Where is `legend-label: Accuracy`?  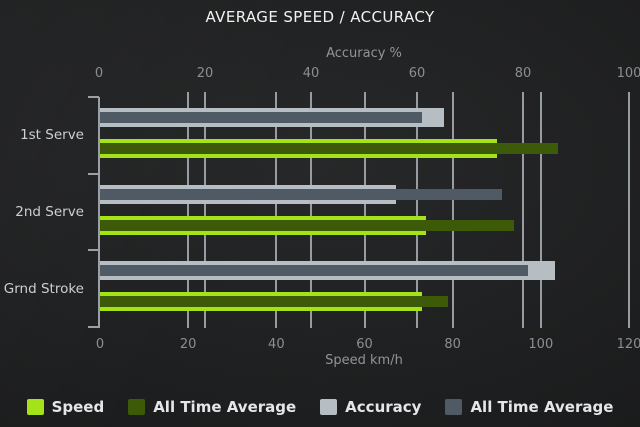 legend-label: Accuracy is located at coordinates (383, 407).